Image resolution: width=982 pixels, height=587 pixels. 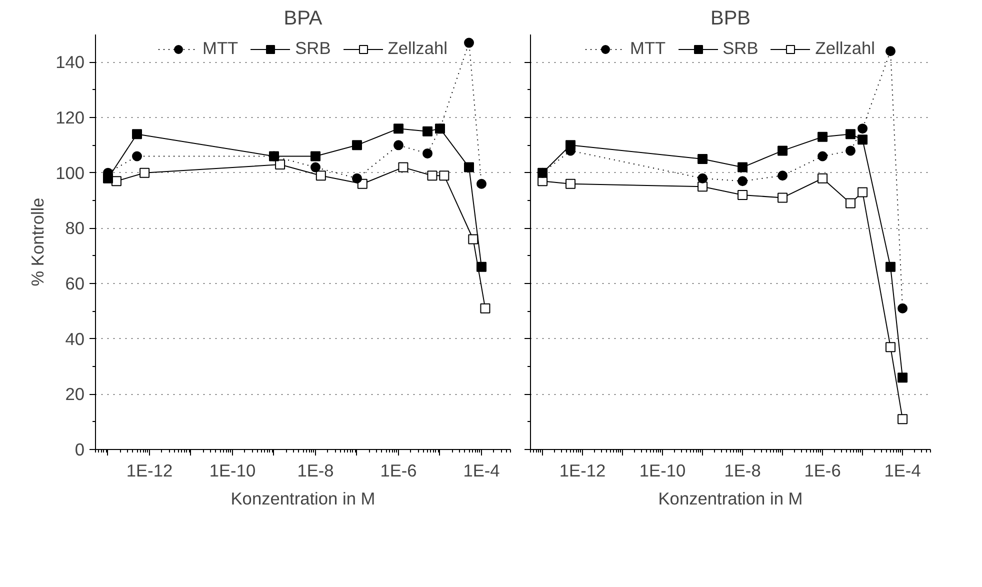 I want to click on y-tick-label: 140, so click(x=70, y=62).